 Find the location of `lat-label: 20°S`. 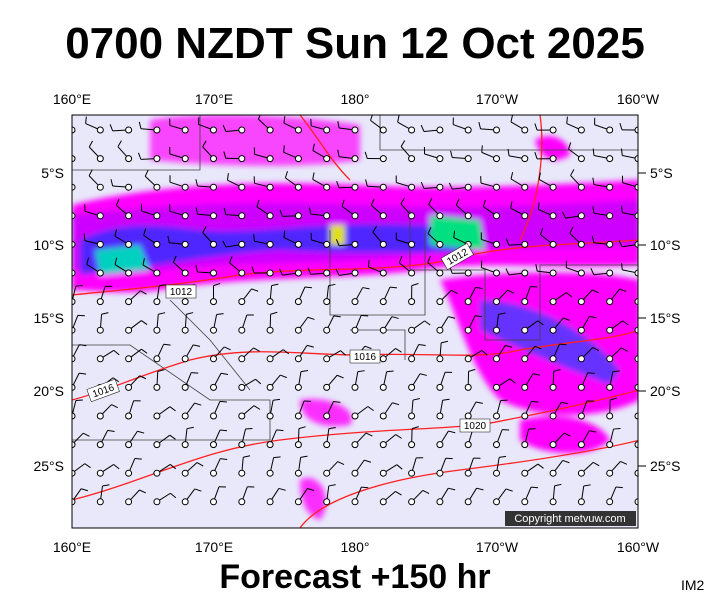

lat-label: 20°S is located at coordinates (665, 391).